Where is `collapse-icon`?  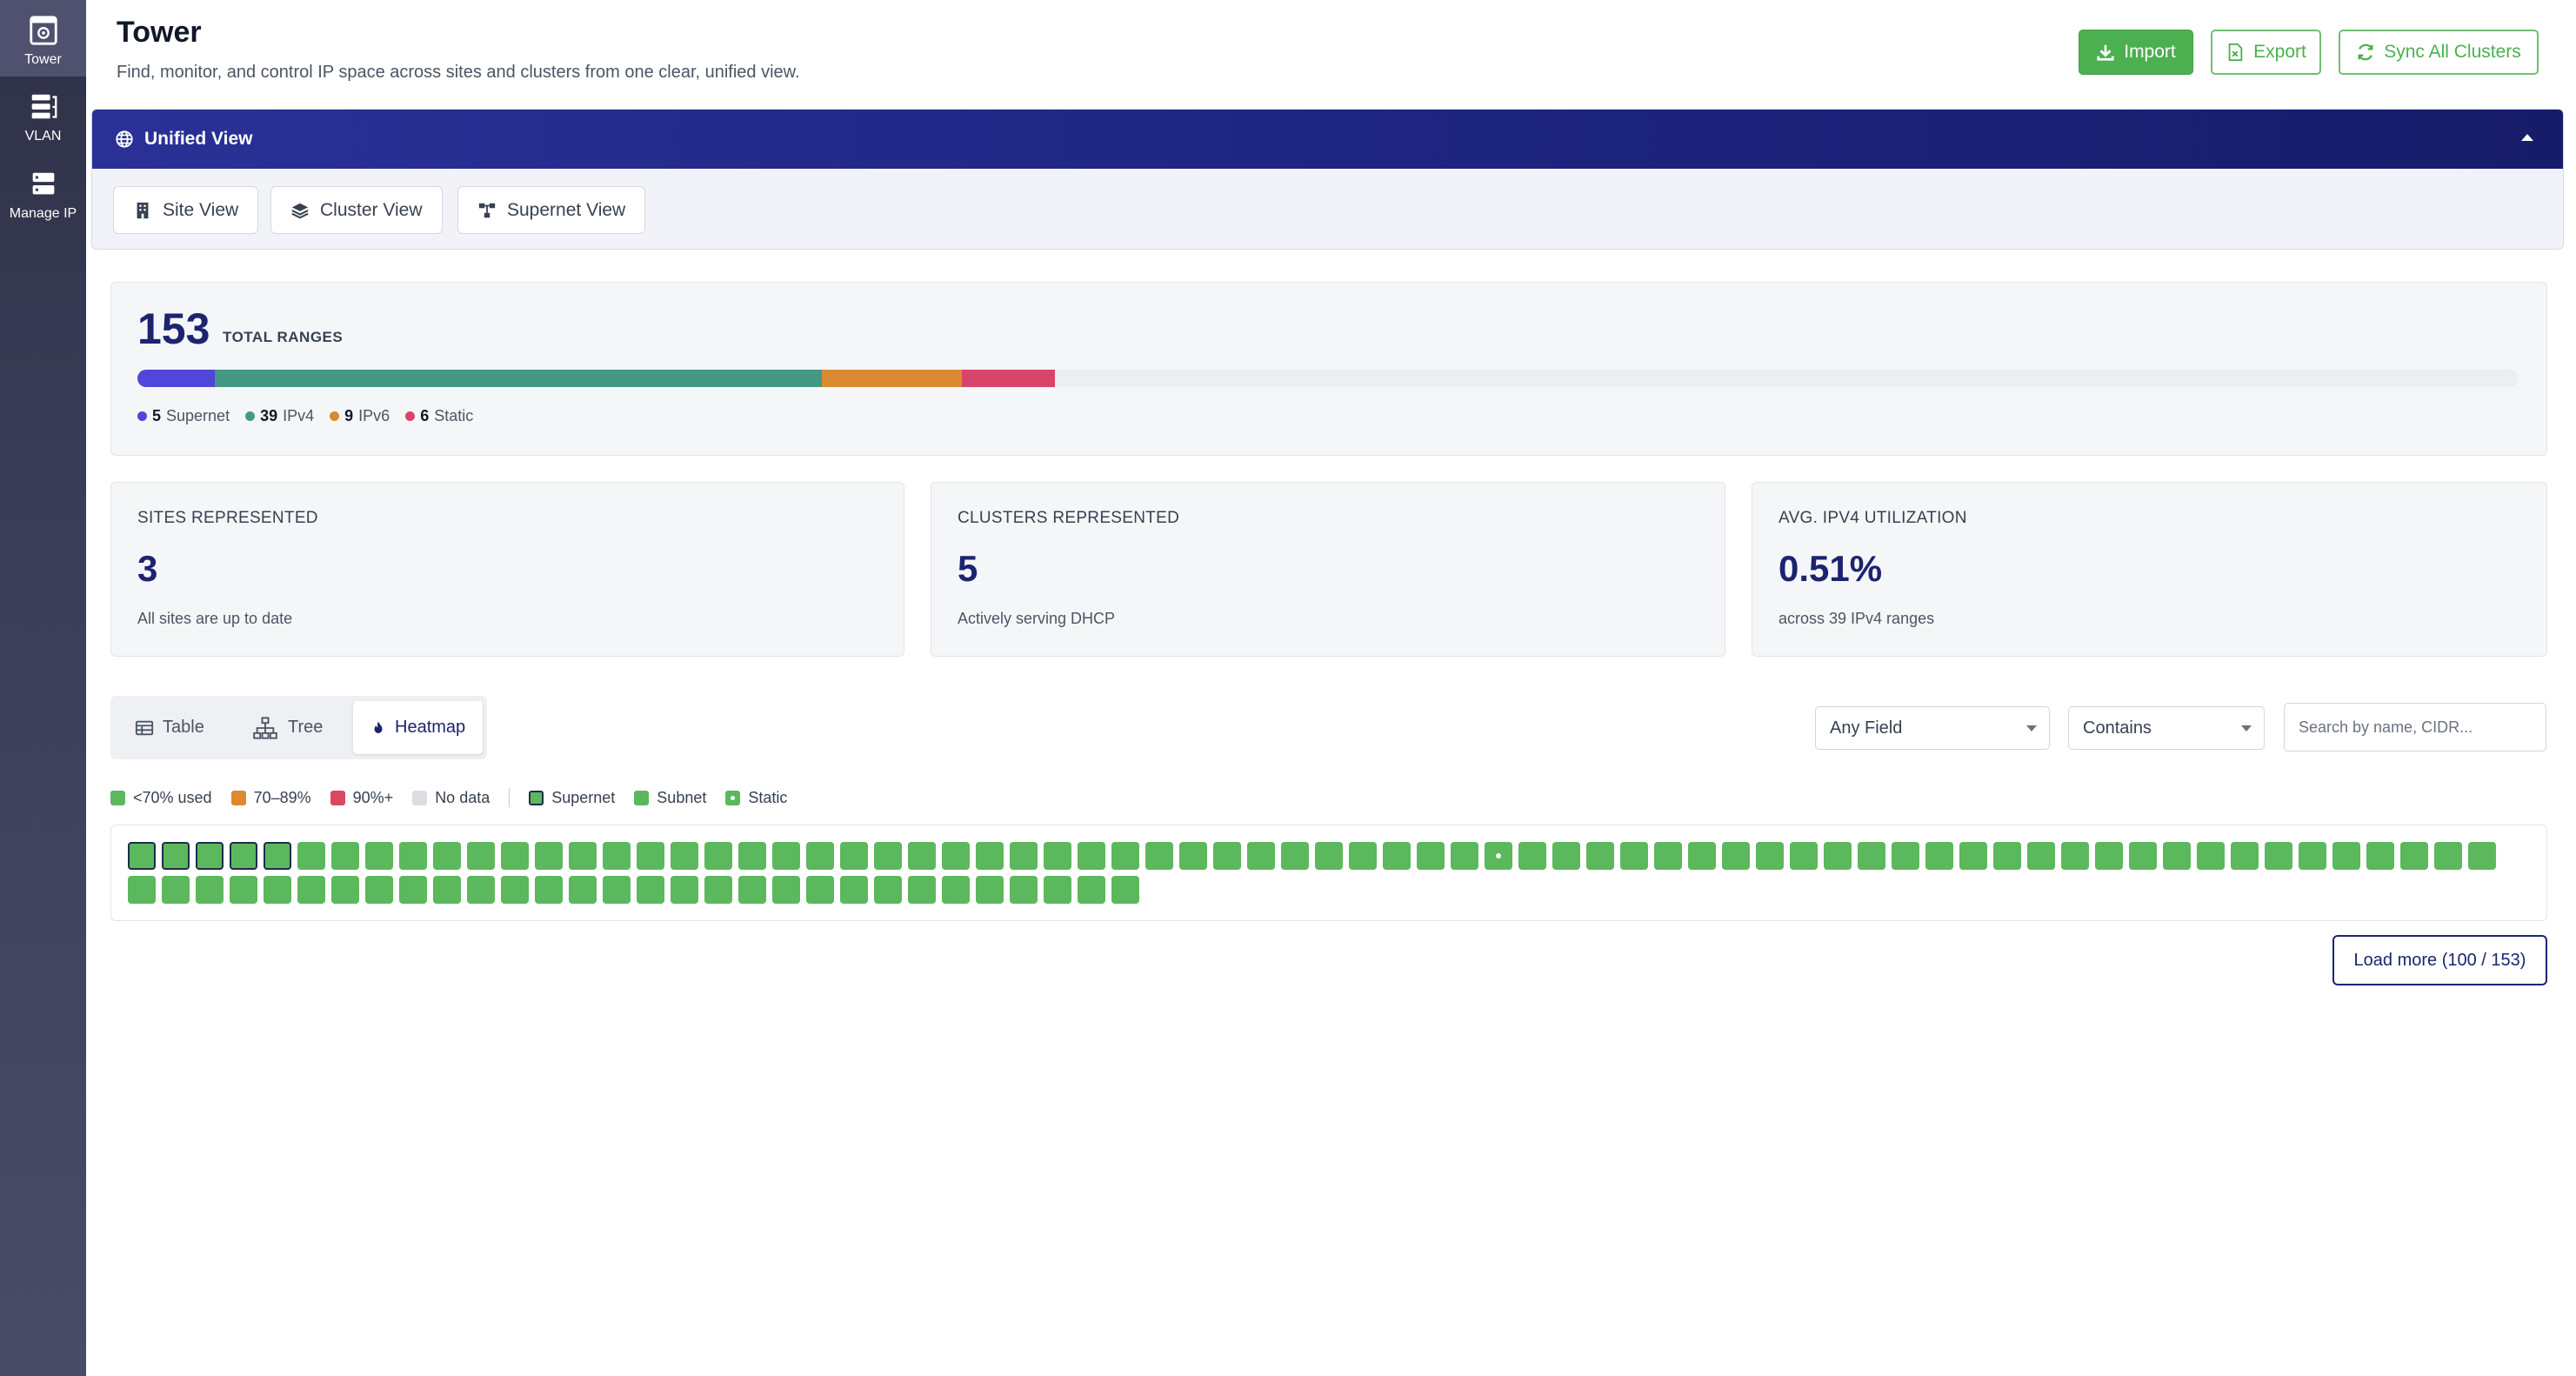 collapse-icon is located at coordinates (2527, 137).